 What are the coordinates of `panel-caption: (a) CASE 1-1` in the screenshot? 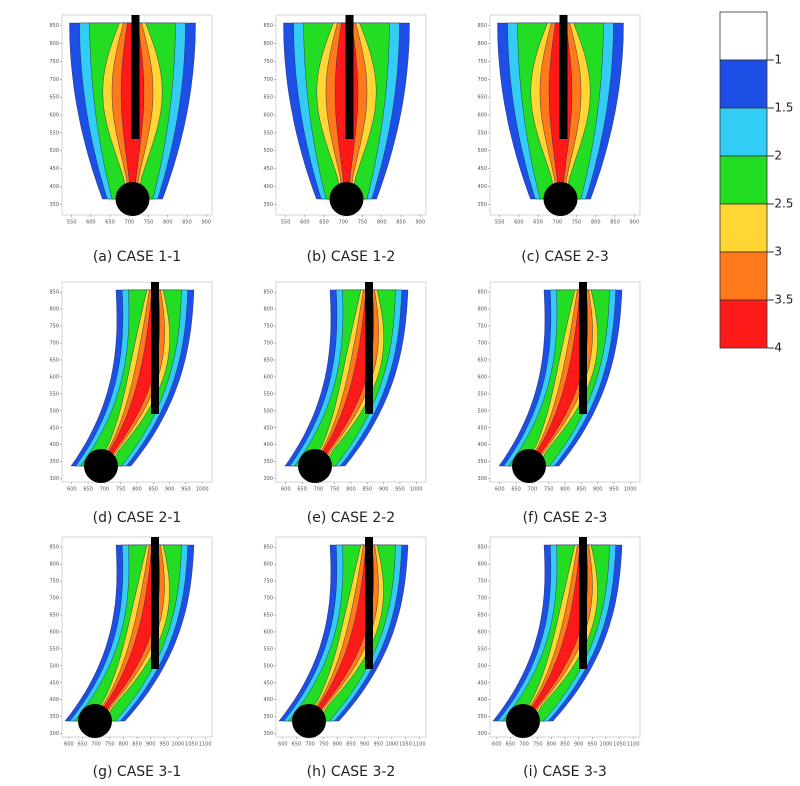 It's located at (137, 257).